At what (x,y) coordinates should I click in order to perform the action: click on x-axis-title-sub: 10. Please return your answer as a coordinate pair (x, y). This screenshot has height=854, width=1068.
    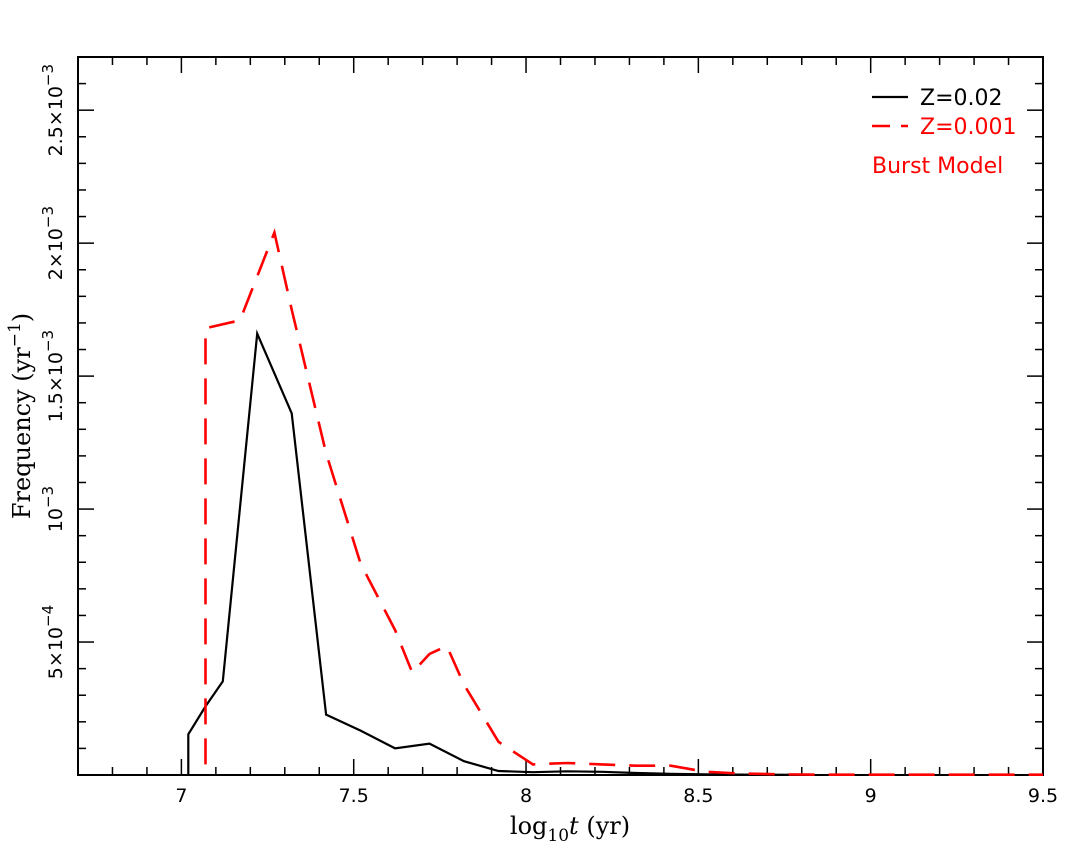
    Looking at the image, I should click on (558, 836).